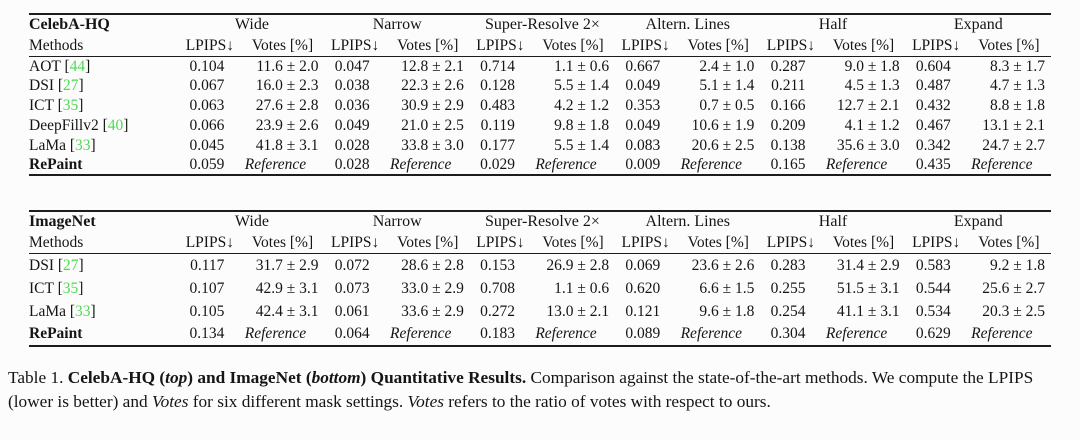 This screenshot has height=440, width=1080. I want to click on lpips-value: 0.036, so click(352, 105).